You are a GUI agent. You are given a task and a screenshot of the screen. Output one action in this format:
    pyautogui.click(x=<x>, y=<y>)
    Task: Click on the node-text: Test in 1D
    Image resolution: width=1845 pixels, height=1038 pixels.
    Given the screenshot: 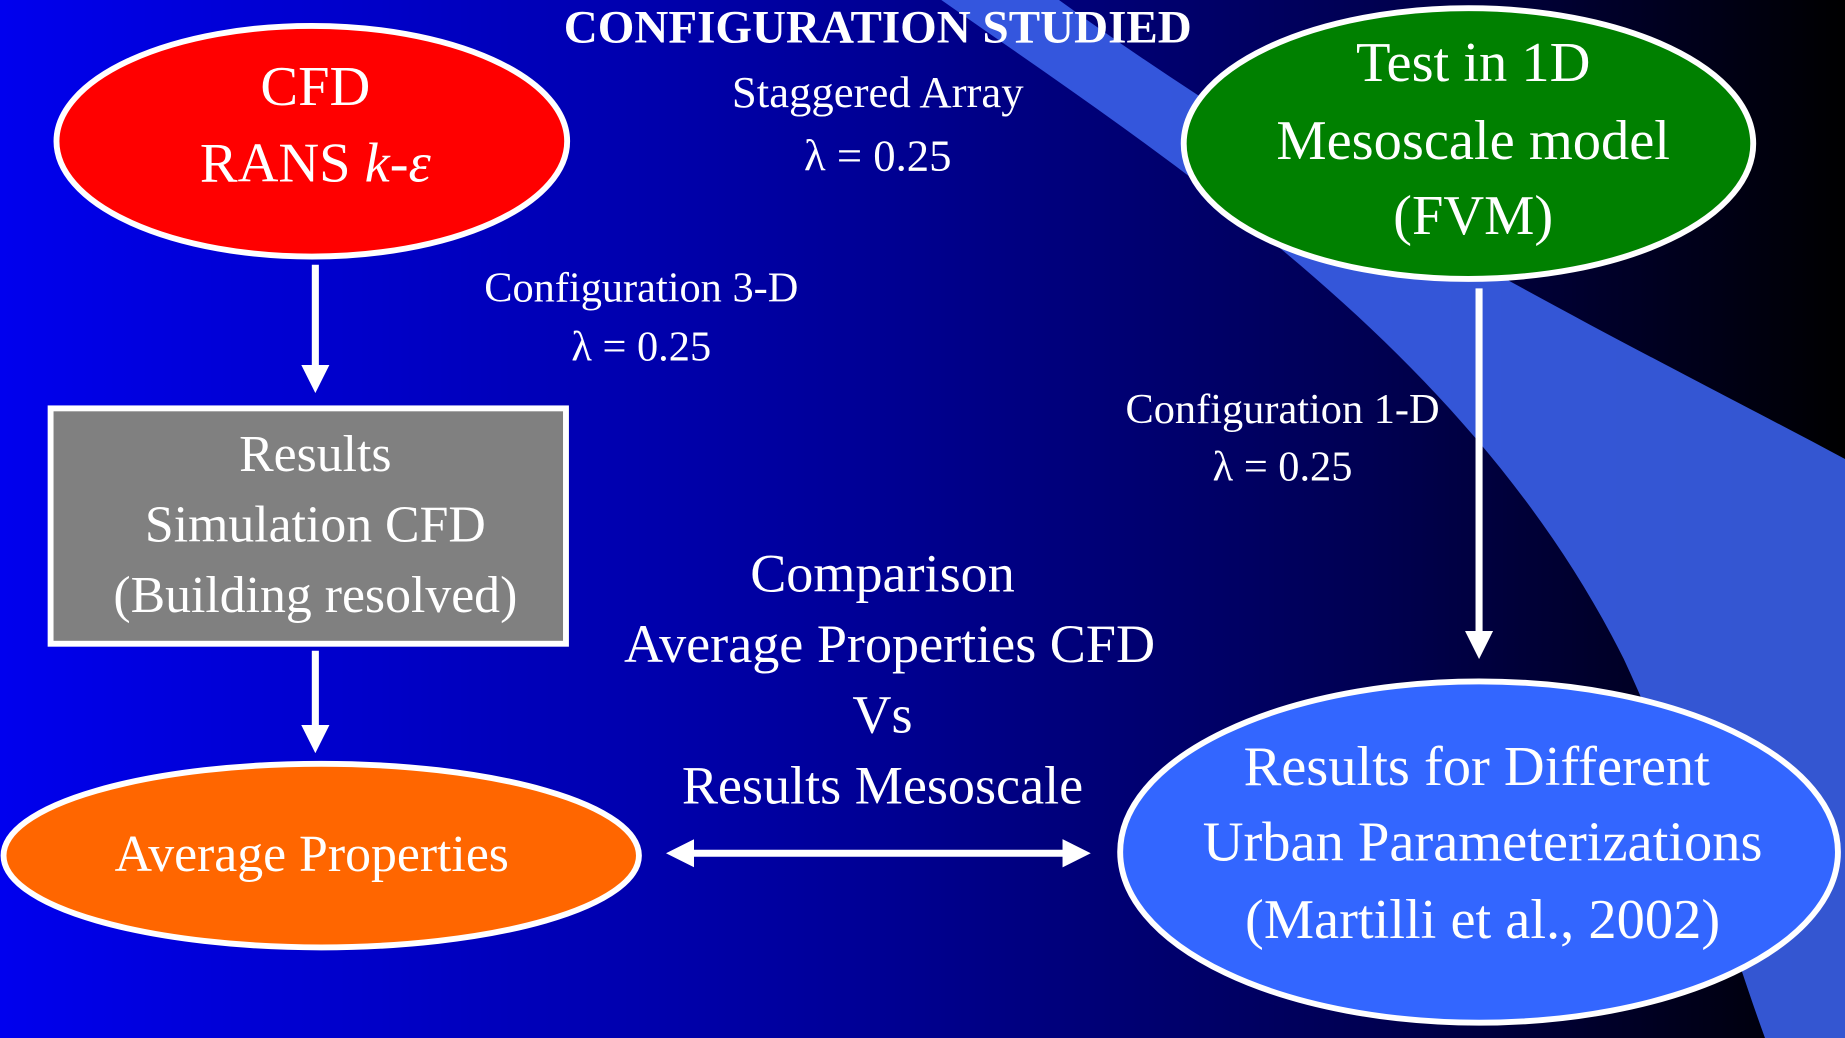 What is the action you would take?
    pyautogui.click(x=1473, y=63)
    